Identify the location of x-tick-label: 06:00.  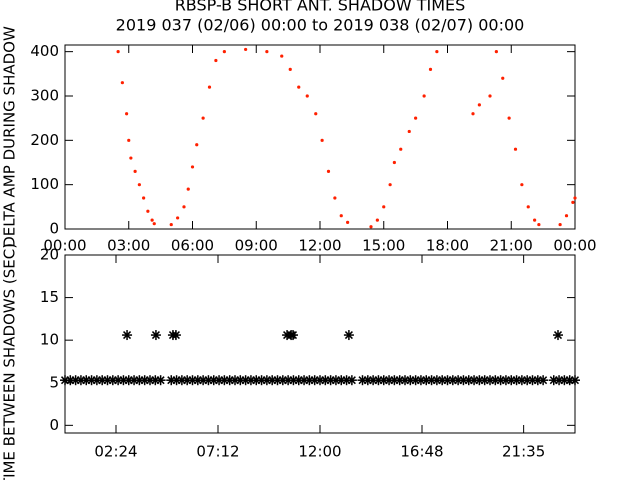
(192, 246).